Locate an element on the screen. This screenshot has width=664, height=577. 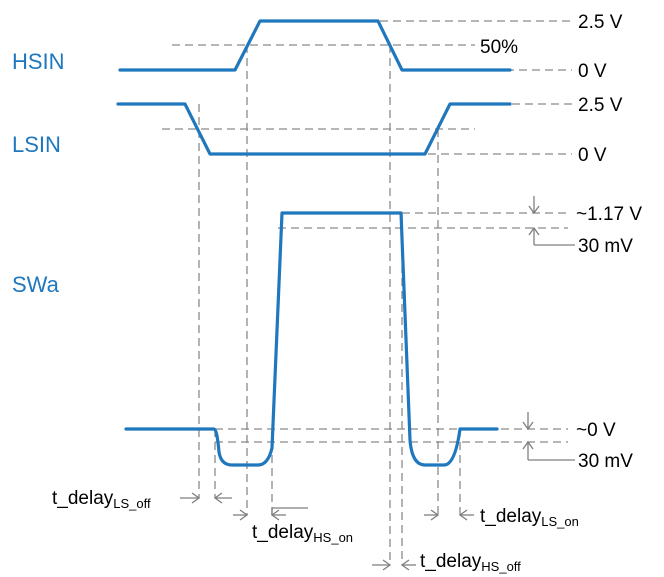
swa-low-tol-label: 30 mV is located at coordinates (605, 461).